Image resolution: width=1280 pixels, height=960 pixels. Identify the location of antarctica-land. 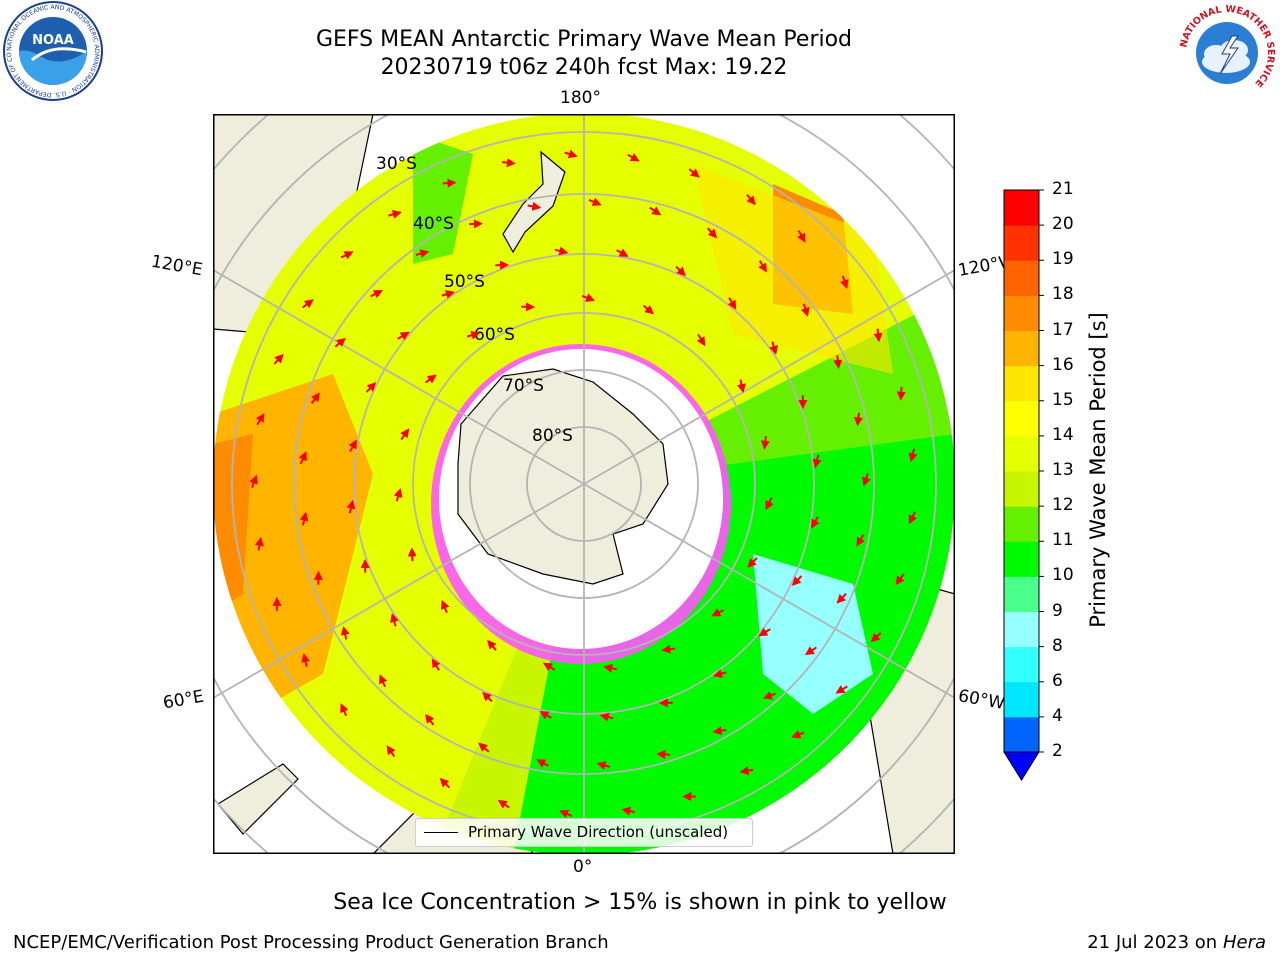
(563, 476).